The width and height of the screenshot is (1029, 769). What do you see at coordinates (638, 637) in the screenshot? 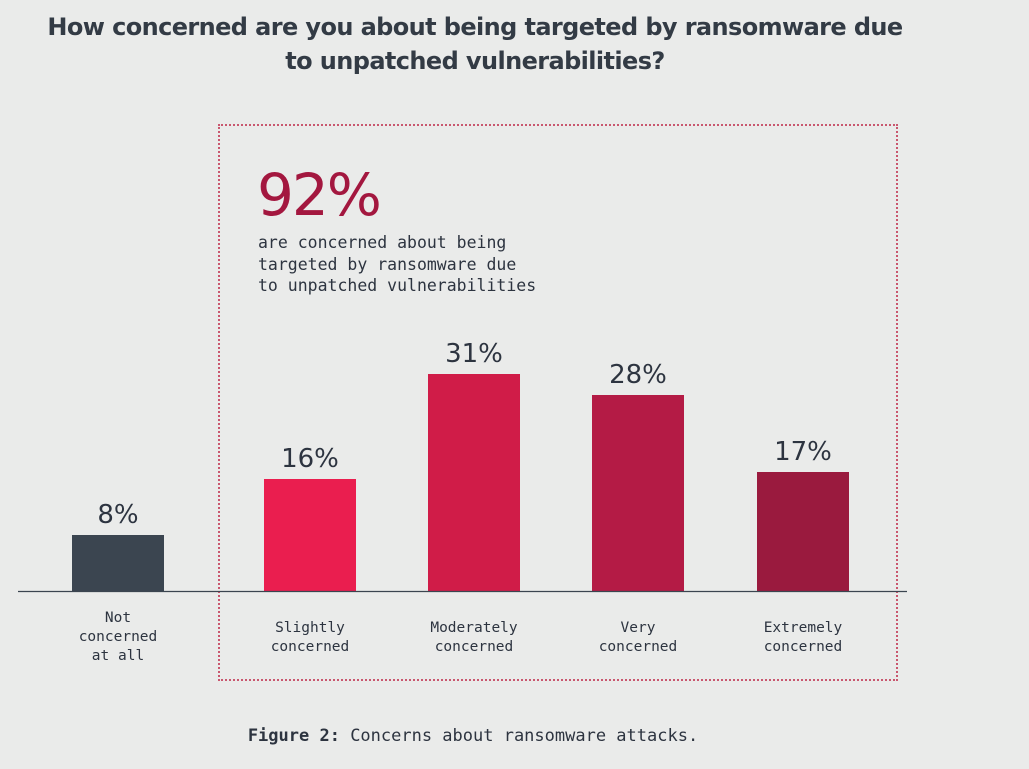
I see `category-label: Very concerned` at bounding box center [638, 637].